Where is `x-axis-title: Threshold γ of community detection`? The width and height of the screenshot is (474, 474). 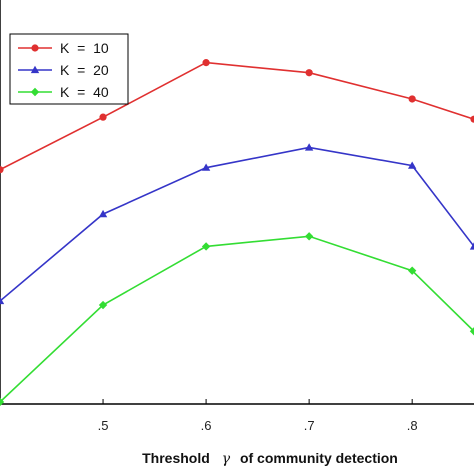
x-axis-title: Threshold γ of community detection is located at coordinates (270, 458).